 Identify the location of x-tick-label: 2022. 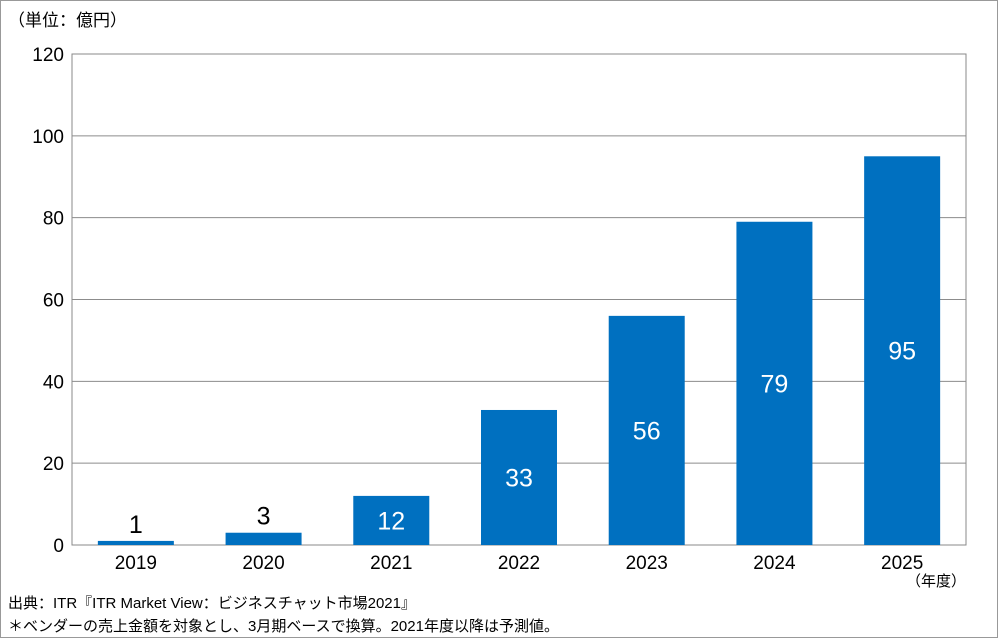
(519, 563).